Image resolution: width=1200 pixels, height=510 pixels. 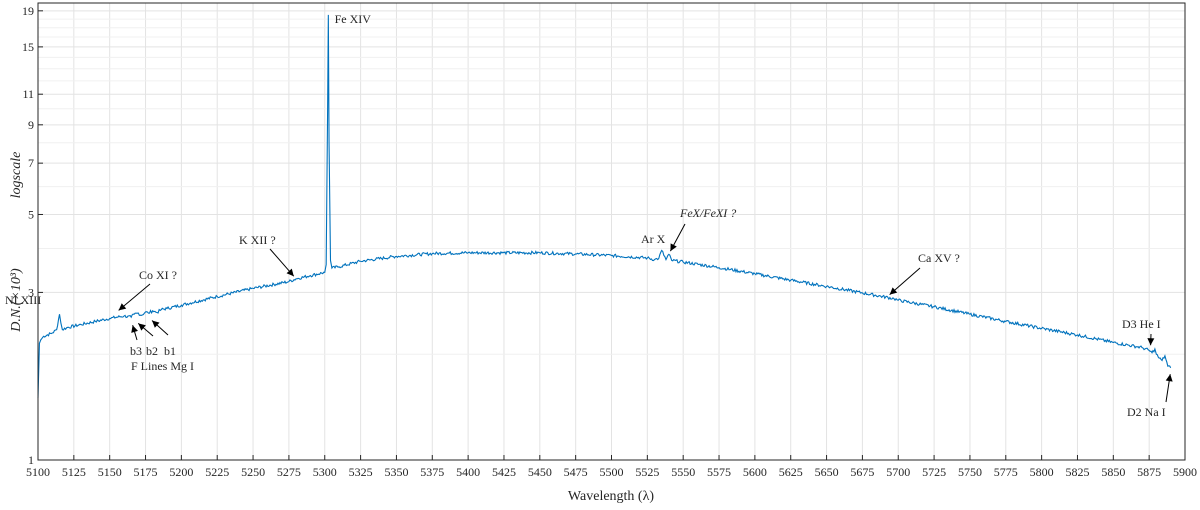 What do you see at coordinates (647, 472) in the screenshot?
I see `x-tick-label: 5525` at bounding box center [647, 472].